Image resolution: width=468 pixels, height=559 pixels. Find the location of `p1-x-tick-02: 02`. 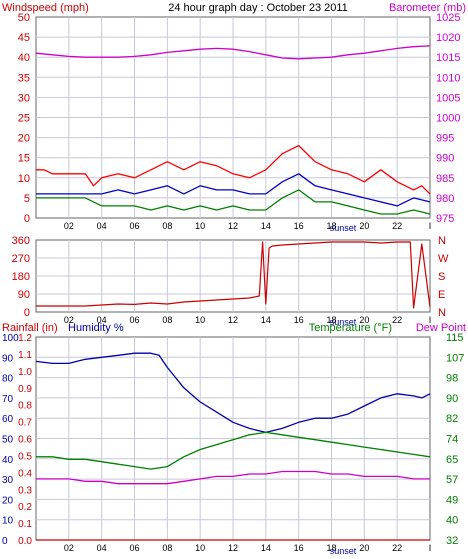

p1-x-tick-02: 02 is located at coordinates (69, 226).